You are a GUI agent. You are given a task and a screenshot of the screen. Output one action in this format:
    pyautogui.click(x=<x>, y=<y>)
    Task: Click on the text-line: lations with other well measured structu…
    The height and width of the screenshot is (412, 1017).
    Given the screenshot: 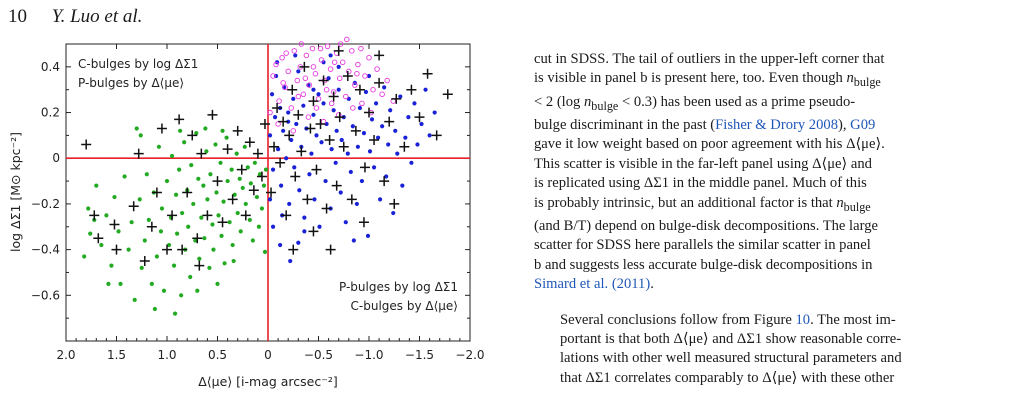 What is the action you would take?
    pyautogui.click(x=731, y=358)
    